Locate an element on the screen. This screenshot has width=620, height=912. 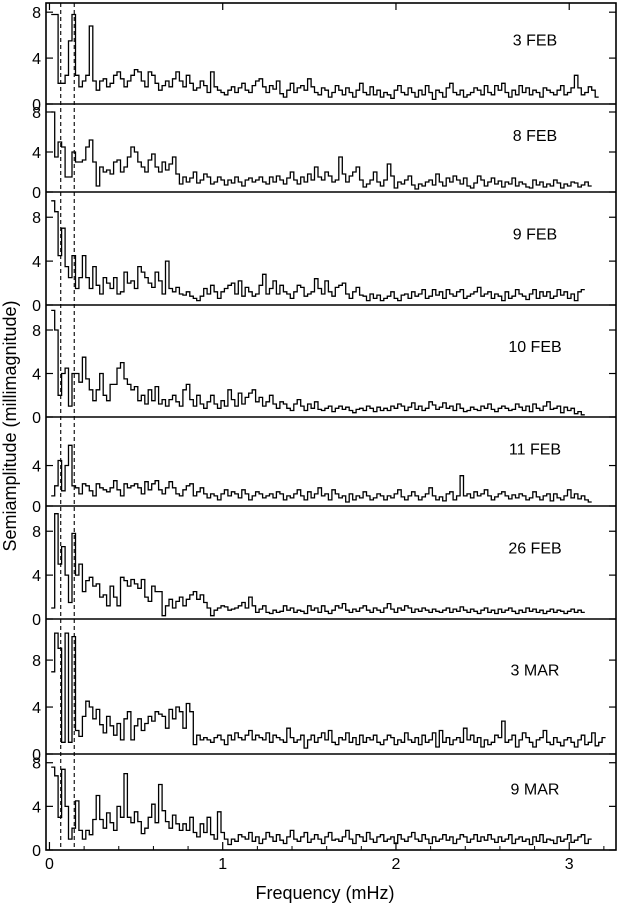
panel: 0 4 8 10 FEB is located at coordinates (324, 368).